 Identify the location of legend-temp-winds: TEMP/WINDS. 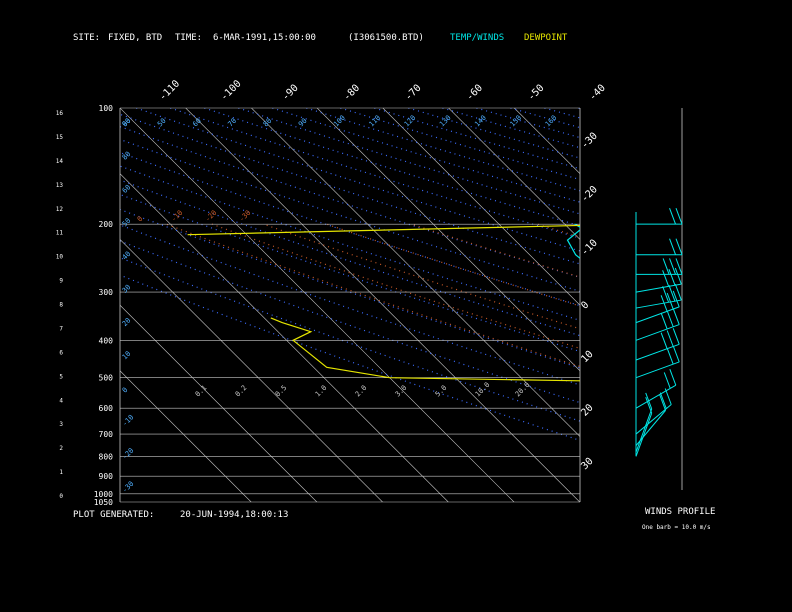
(477, 38).